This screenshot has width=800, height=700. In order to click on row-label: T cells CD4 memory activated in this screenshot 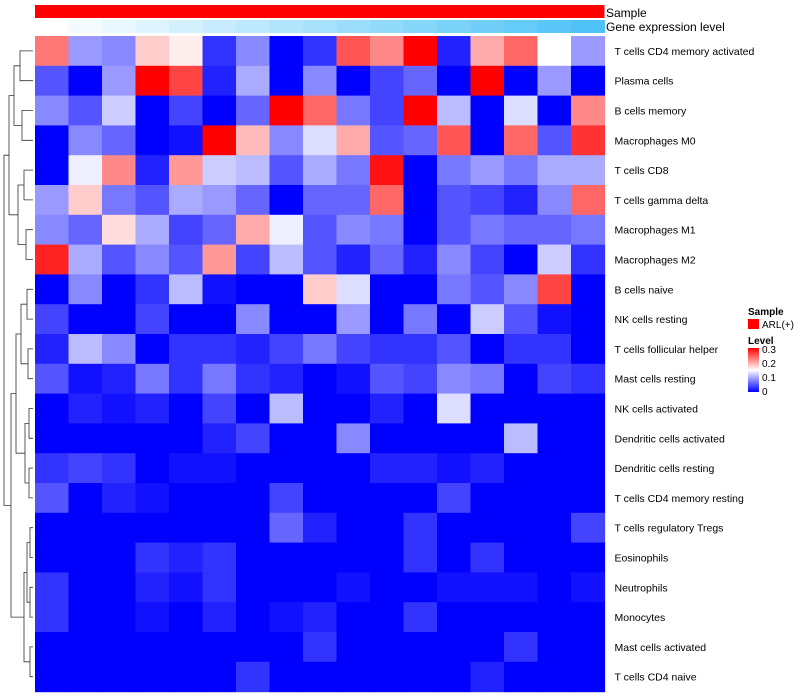, I will do `click(685, 52)`.